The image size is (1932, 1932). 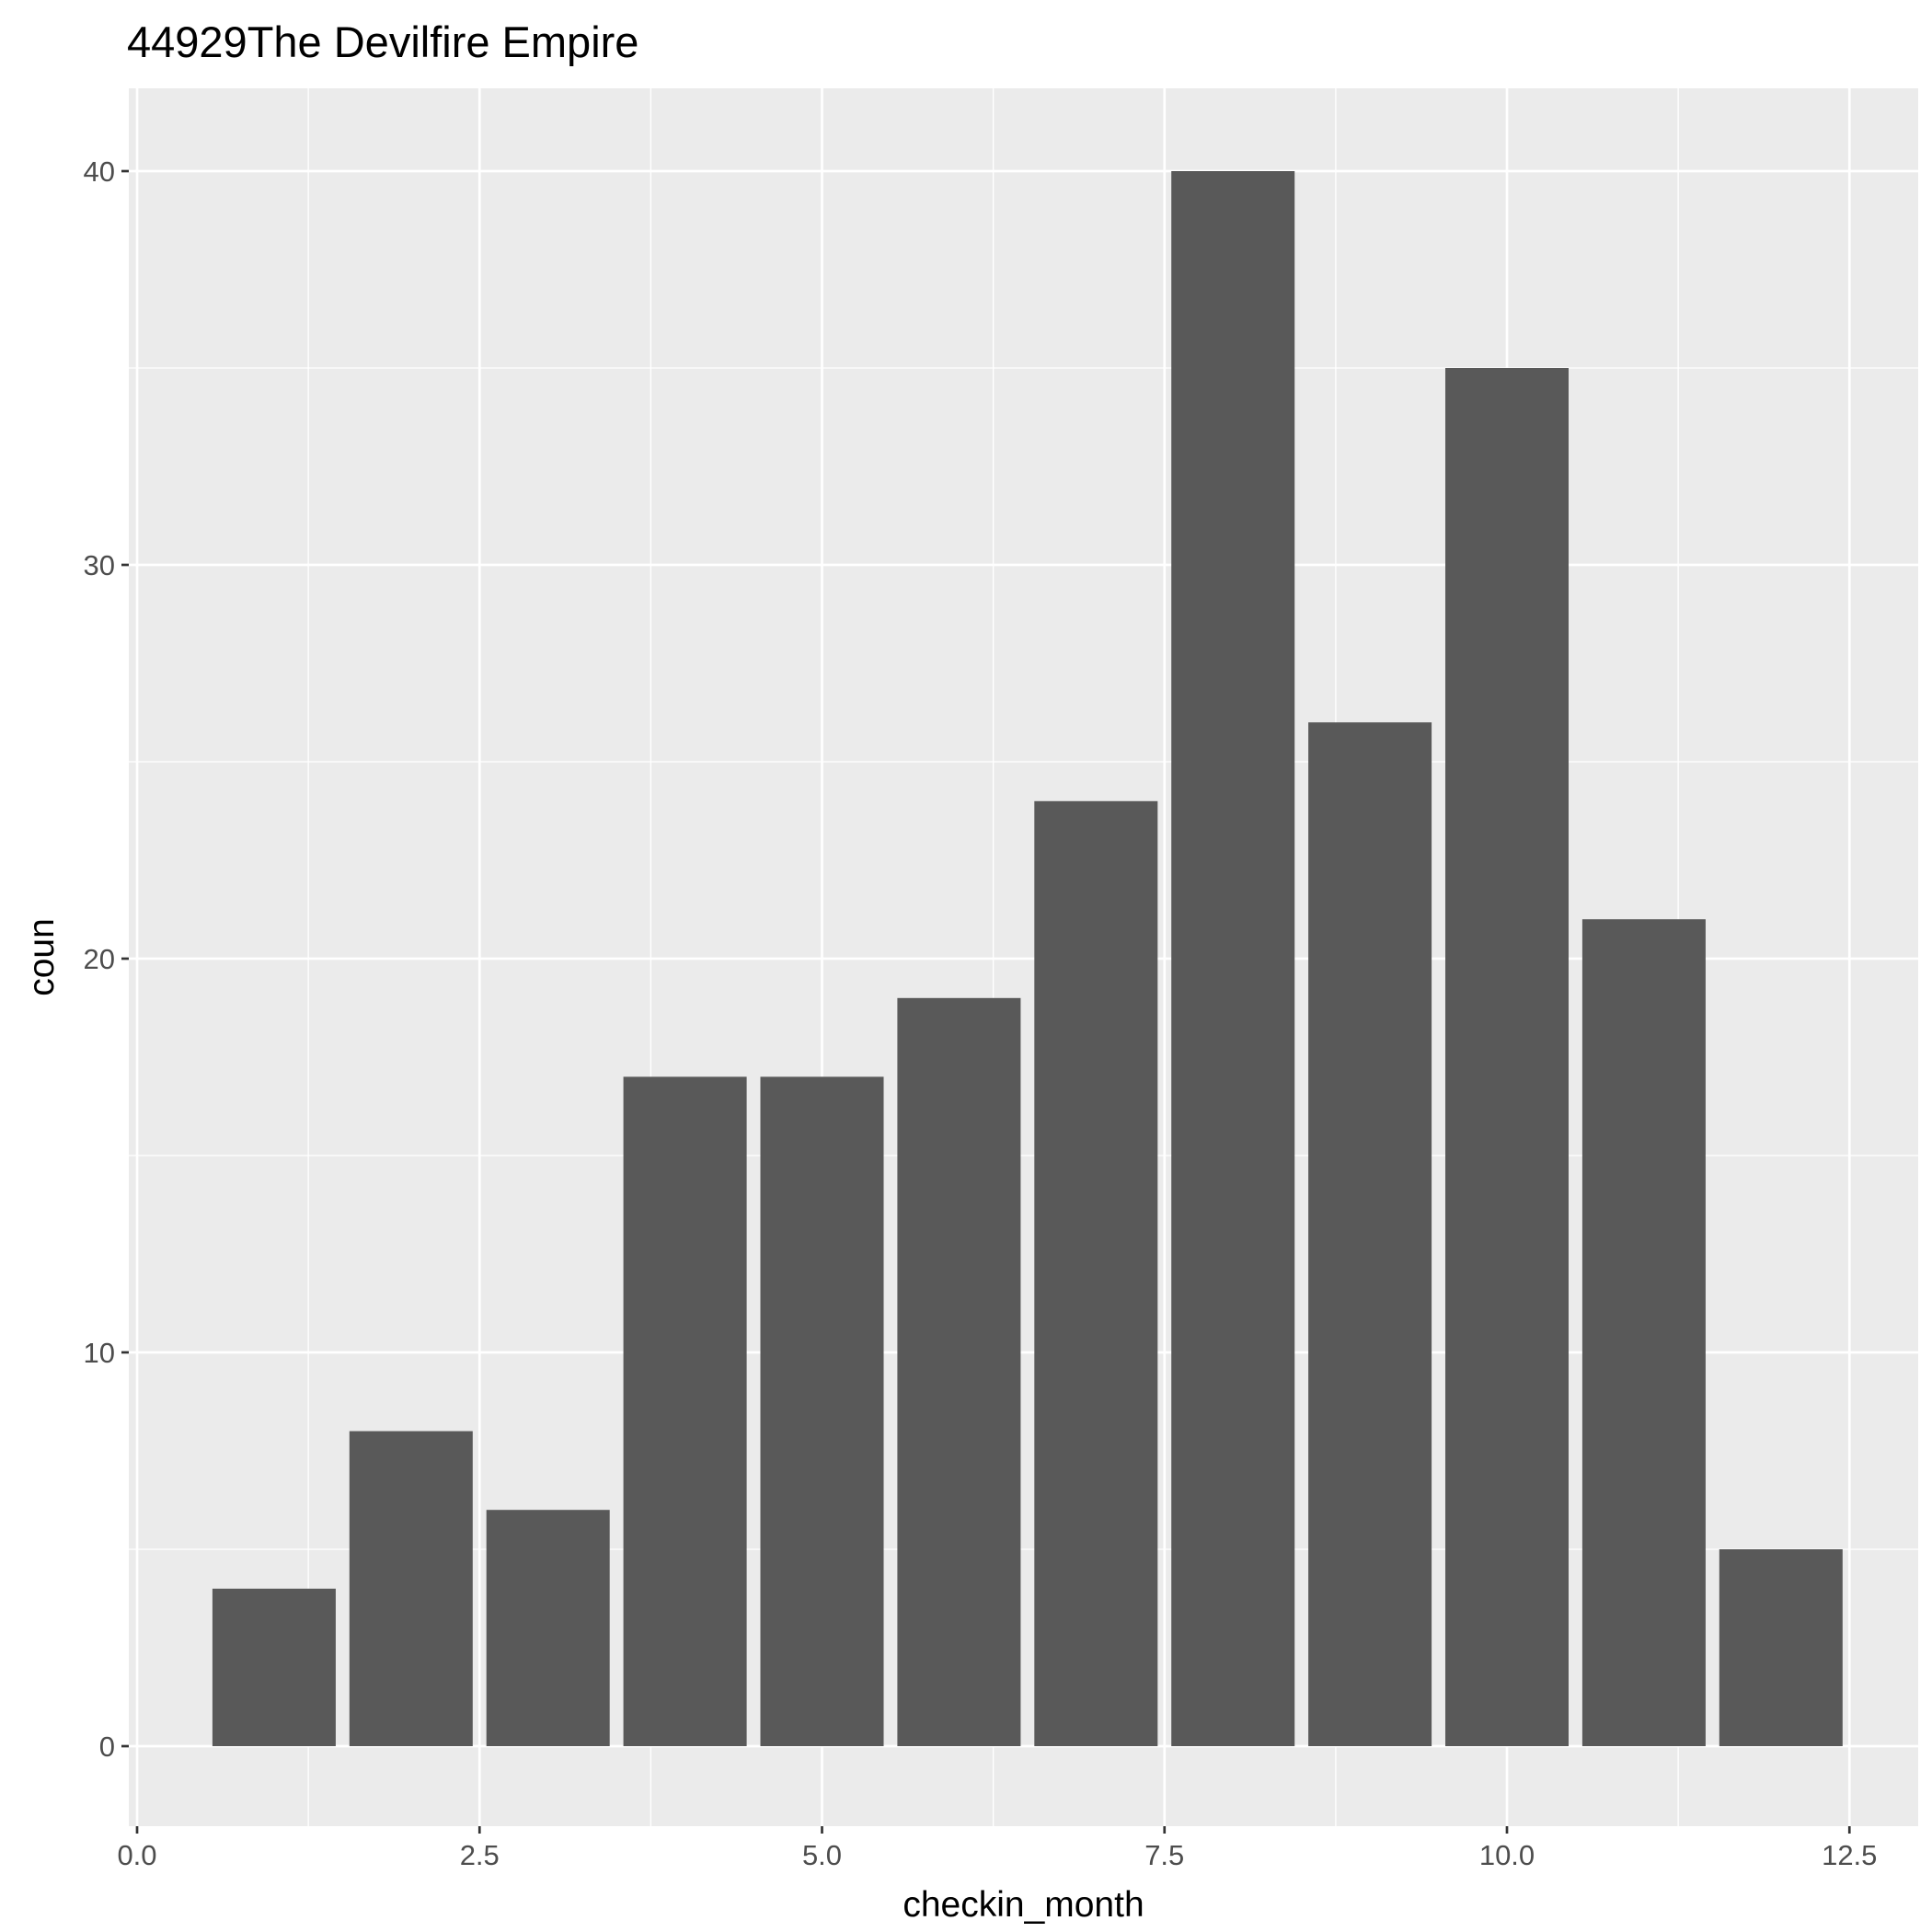 What do you see at coordinates (107, 1747) in the screenshot?
I see `y-tick-label: 0` at bounding box center [107, 1747].